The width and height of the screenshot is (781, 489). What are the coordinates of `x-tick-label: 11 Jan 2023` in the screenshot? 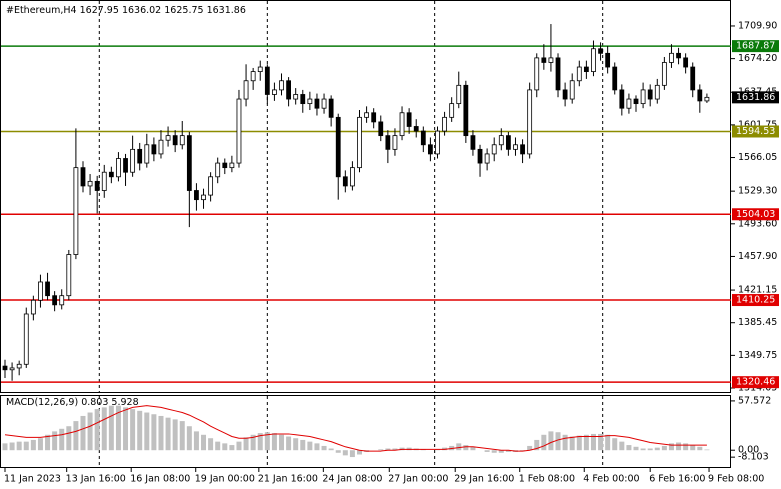 It's located at (32, 479).